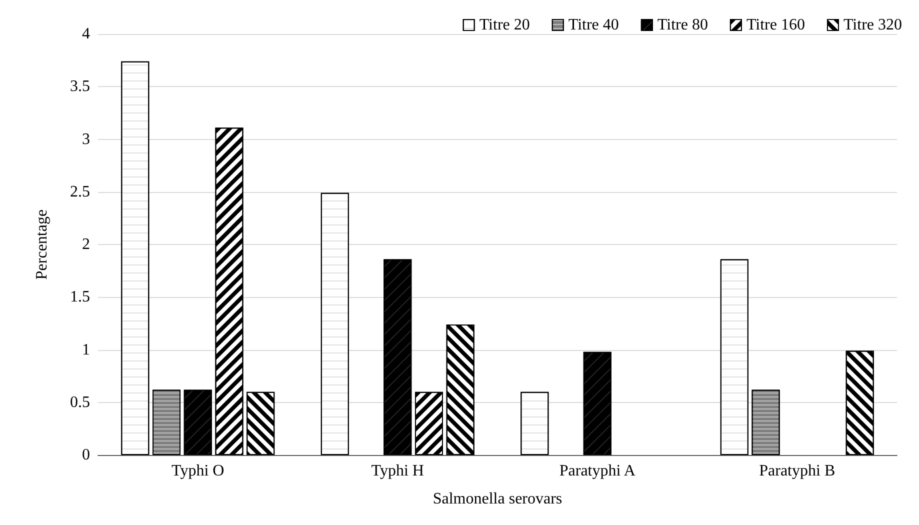  I want to click on x-tick-label: Typhi H, so click(397, 471).